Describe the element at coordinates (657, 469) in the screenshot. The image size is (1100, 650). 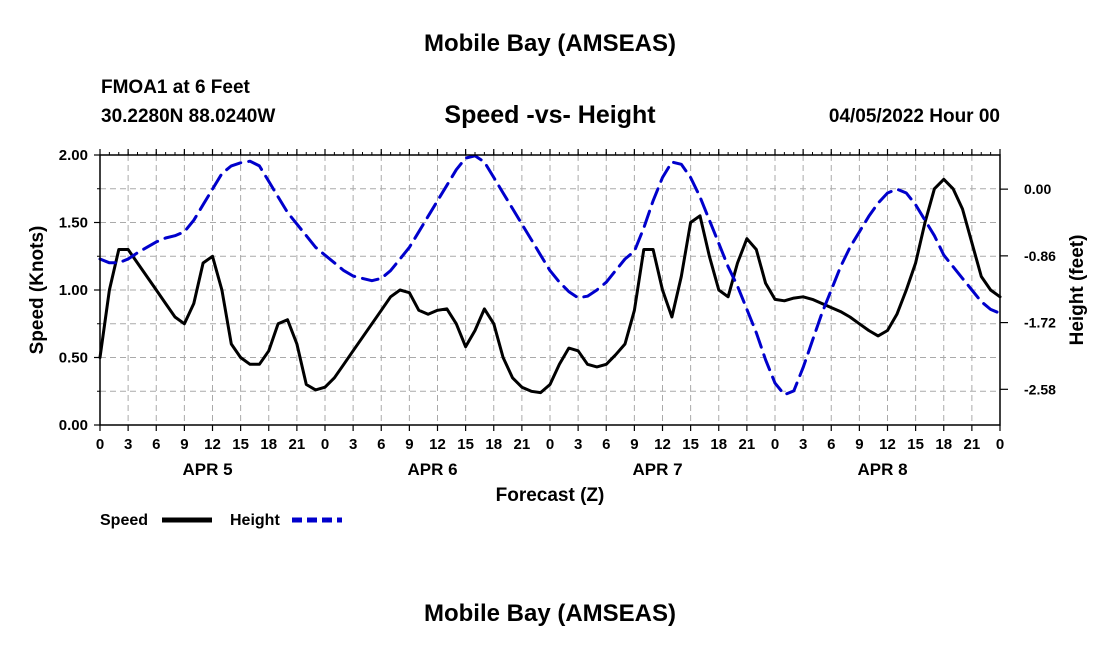
I see `day-label: APR 7` at that location.